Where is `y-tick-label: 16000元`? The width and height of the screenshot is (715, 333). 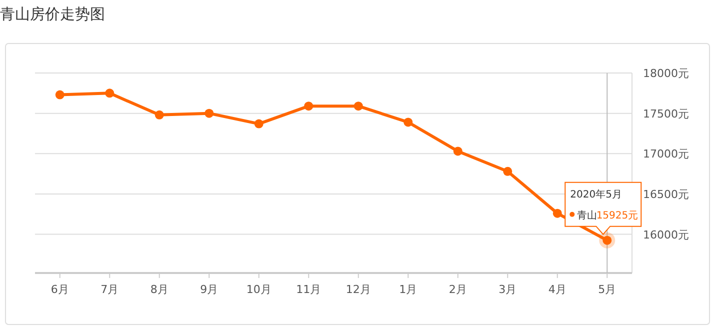 y-tick-label: 16000元 is located at coordinates (666, 235).